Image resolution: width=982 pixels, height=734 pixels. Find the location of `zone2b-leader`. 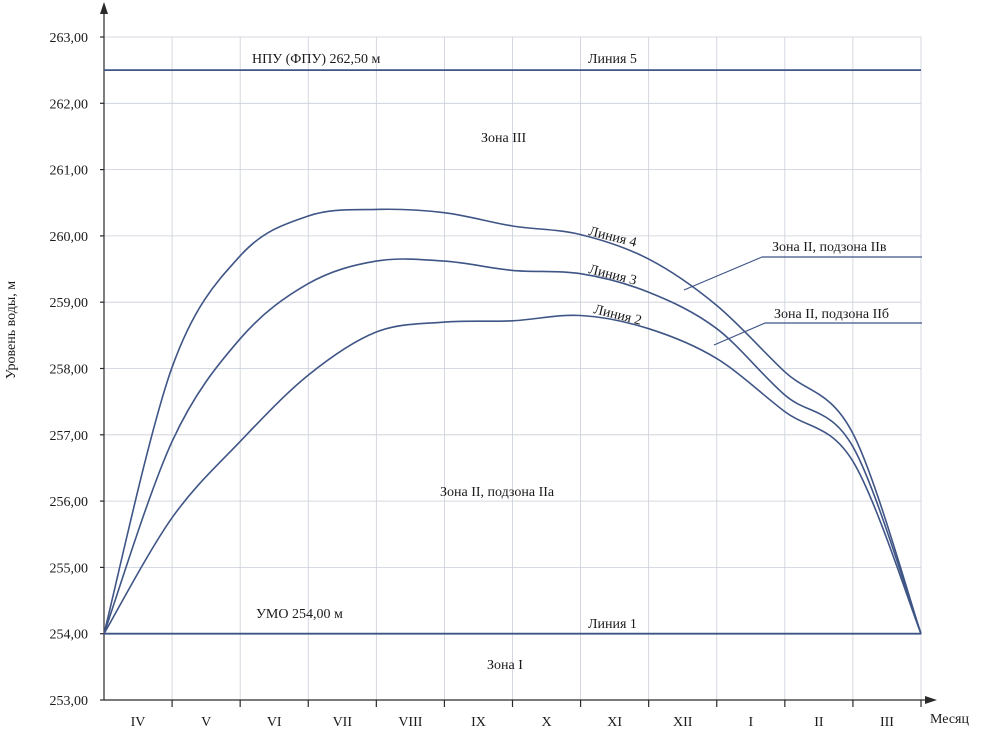

zone2b-leader is located at coordinates (739, 334).